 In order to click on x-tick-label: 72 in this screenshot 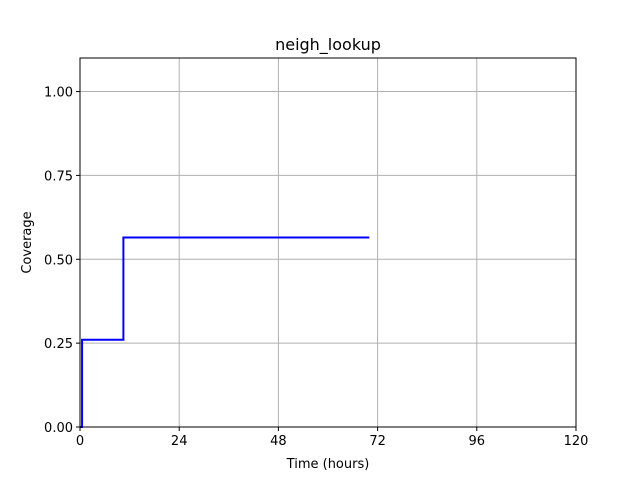, I will do `click(377, 441)`.